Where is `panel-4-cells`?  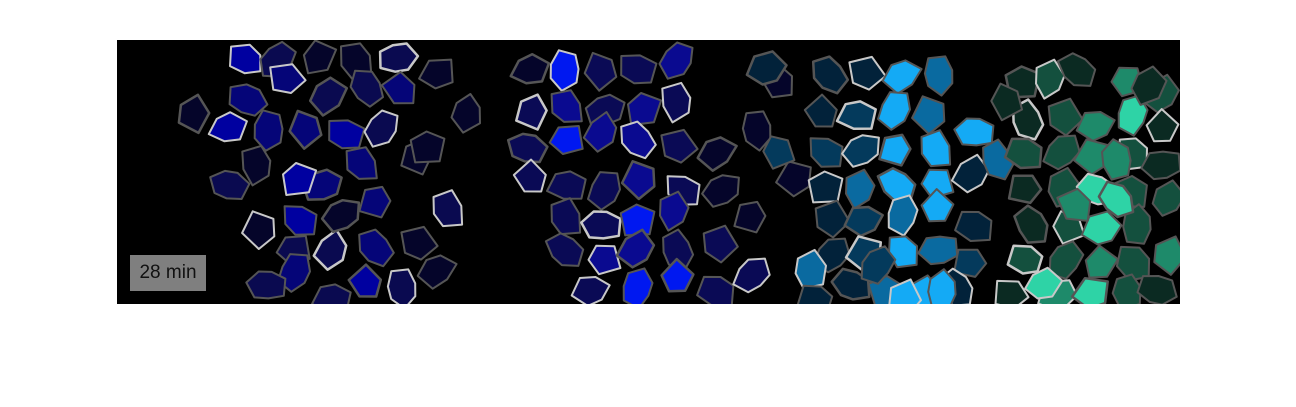 panel-4-cells is located at coordinates (1085, 178).